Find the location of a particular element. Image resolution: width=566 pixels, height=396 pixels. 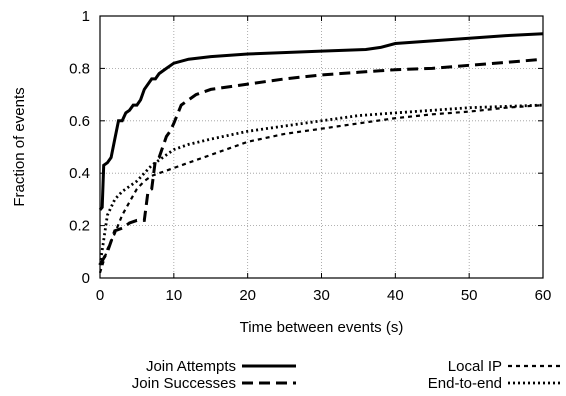

x-tick-label: 50 is located at coordinates (469, 295).